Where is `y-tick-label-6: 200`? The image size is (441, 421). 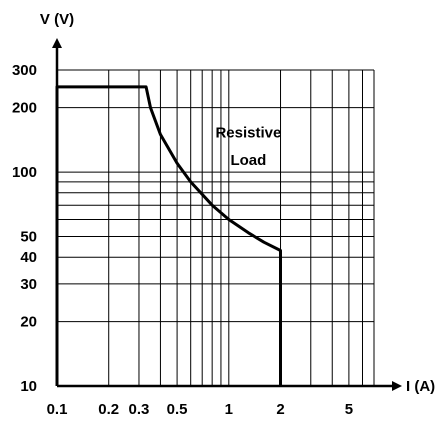
y-tick-label-6: 200 is located at coordinates (24, 108).